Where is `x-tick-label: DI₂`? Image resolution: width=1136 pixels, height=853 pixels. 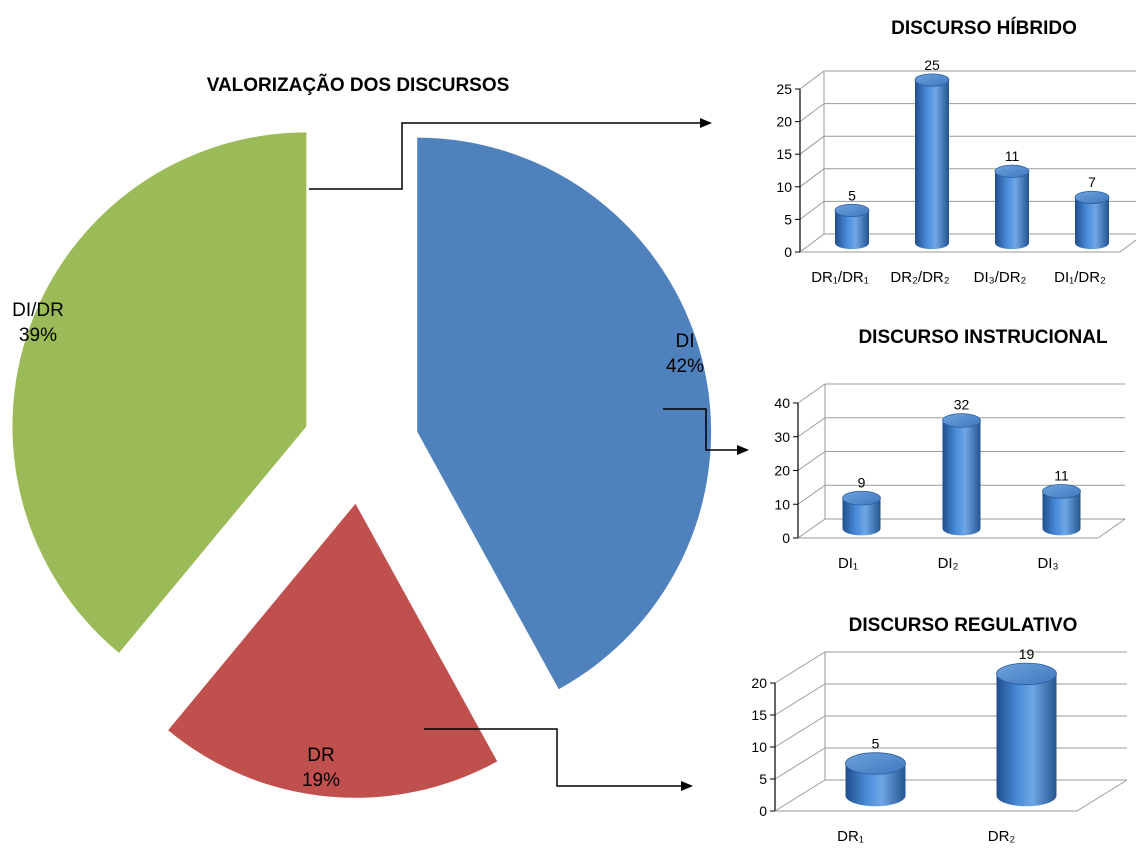
x-tick-label: DI₂ is located at coordinates (948, 563).